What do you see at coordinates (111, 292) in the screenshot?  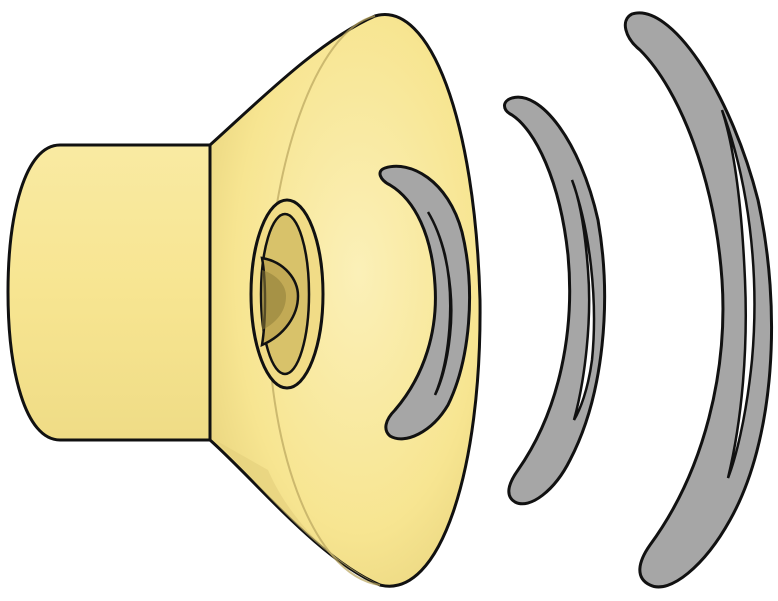 I see `speaker-body` at bounding box center [111, 292].